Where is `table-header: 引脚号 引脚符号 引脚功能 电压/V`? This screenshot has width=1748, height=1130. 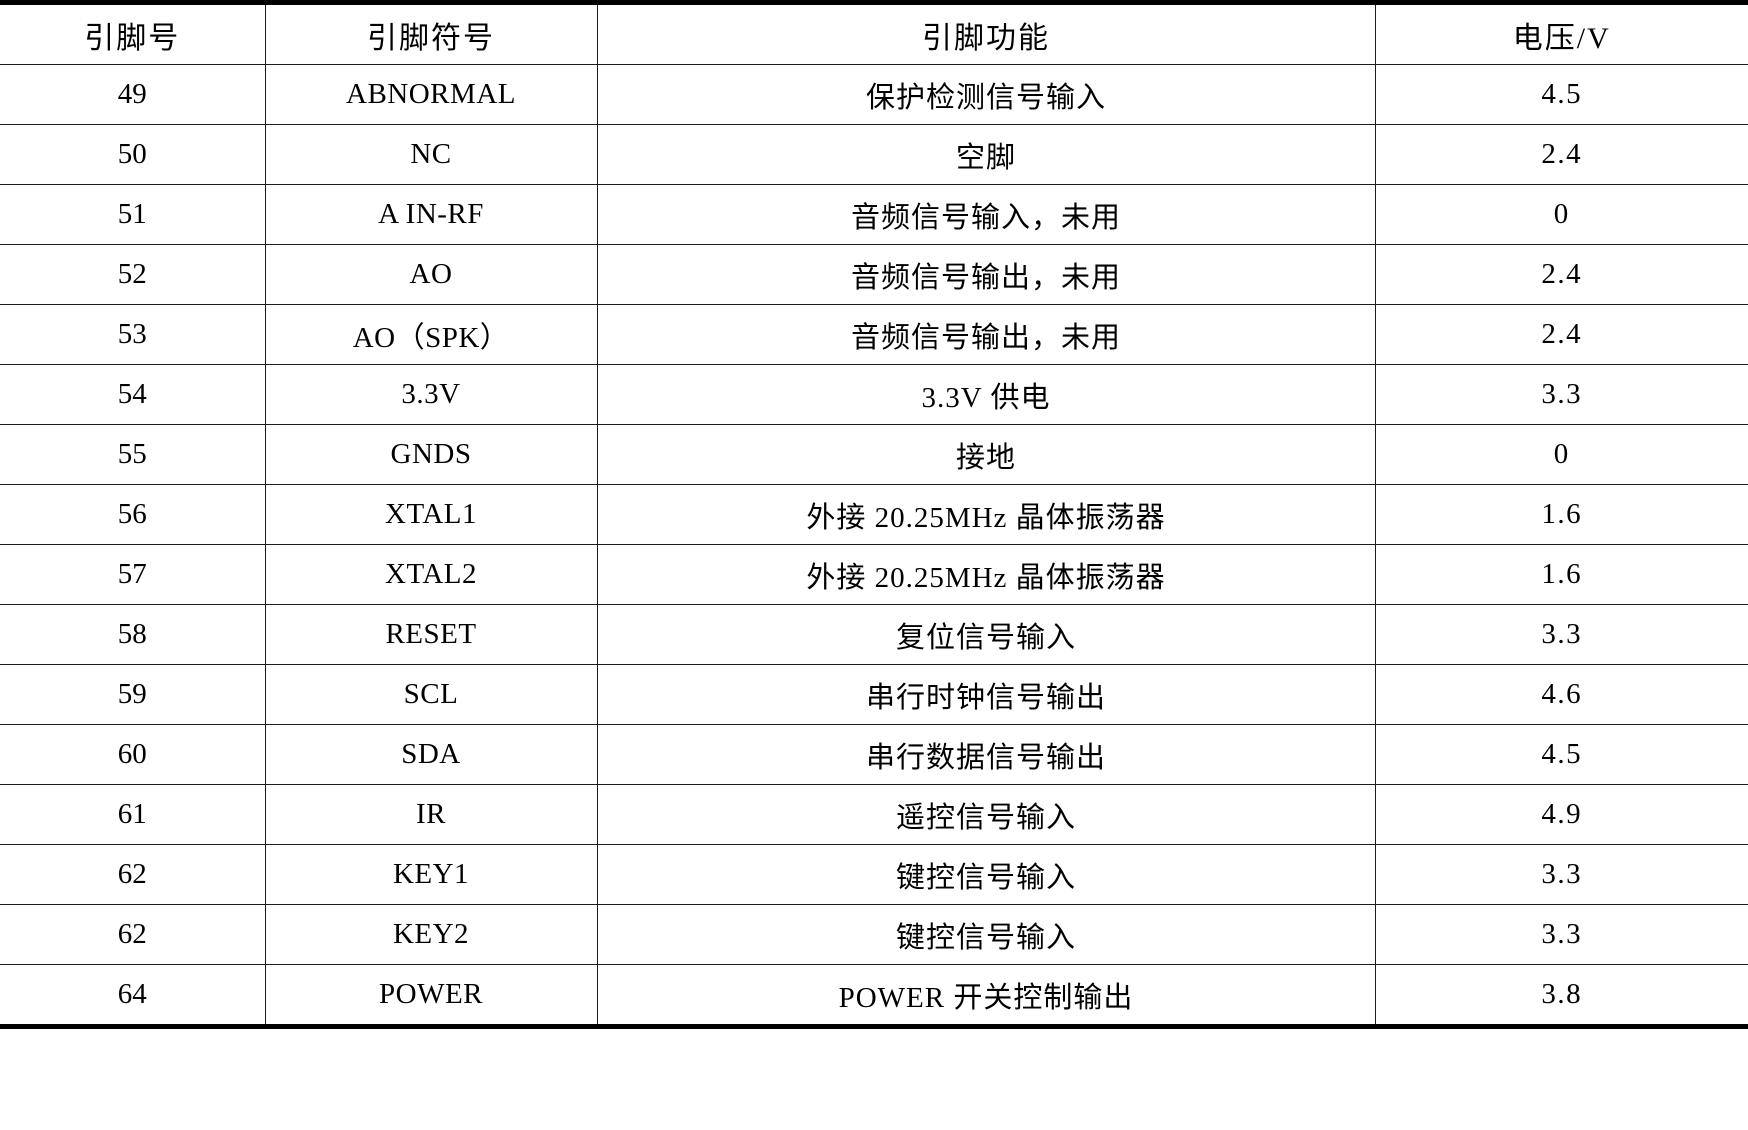 table-header: 引脚号 引脚符号 引脚功能 电压/V is located at coordinates (874, 33).